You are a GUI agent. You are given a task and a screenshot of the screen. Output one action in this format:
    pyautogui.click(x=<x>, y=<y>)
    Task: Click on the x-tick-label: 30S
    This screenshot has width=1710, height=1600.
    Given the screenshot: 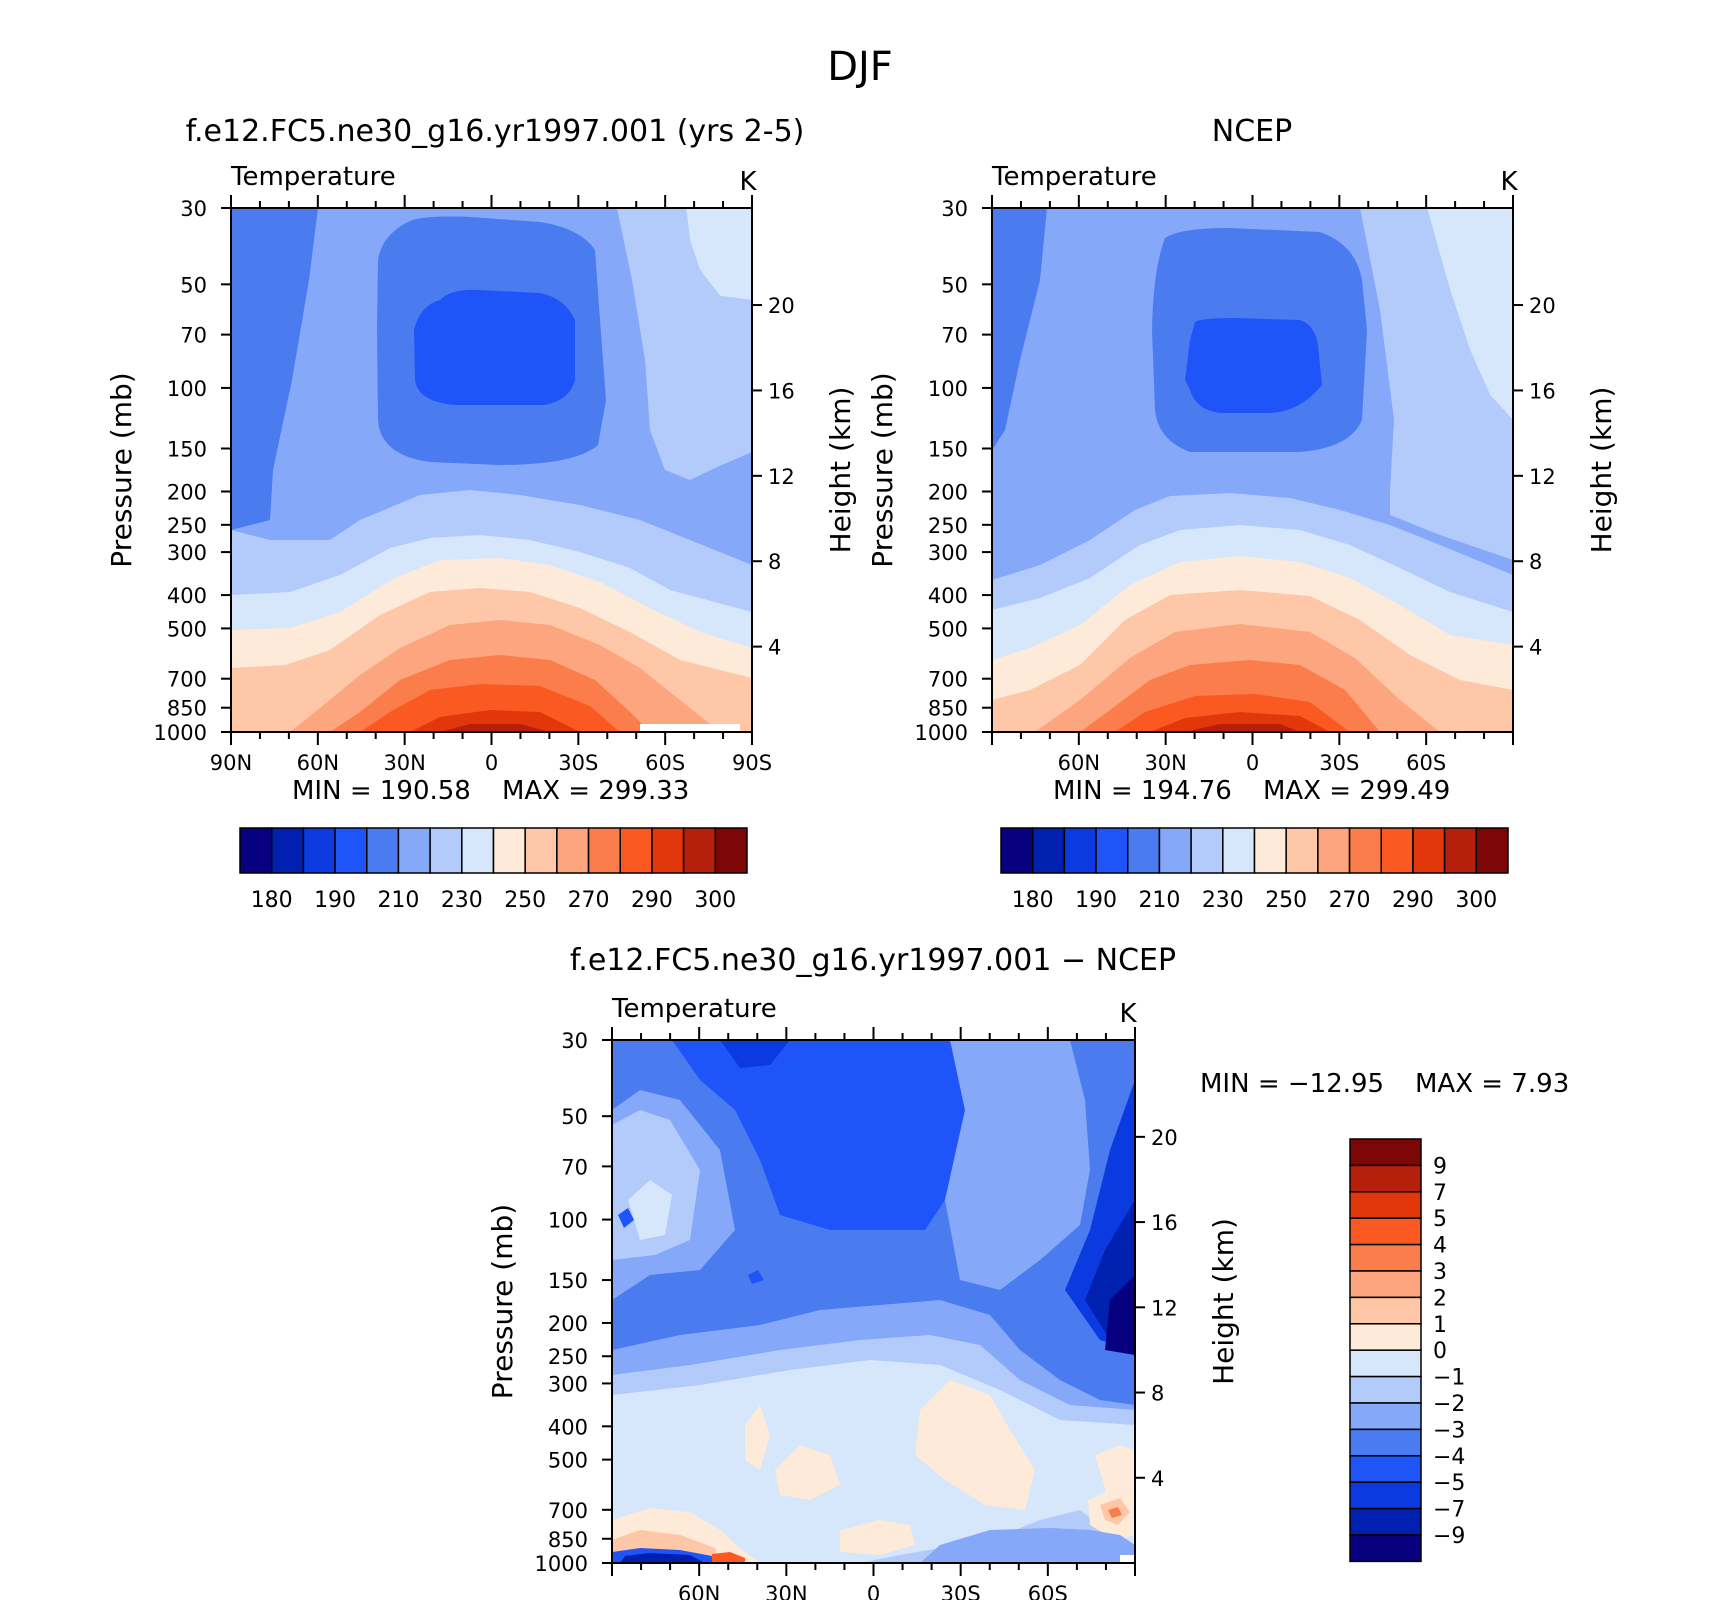 What is the action you would take?
    pyautogui.click(x=1339, y=763)
    